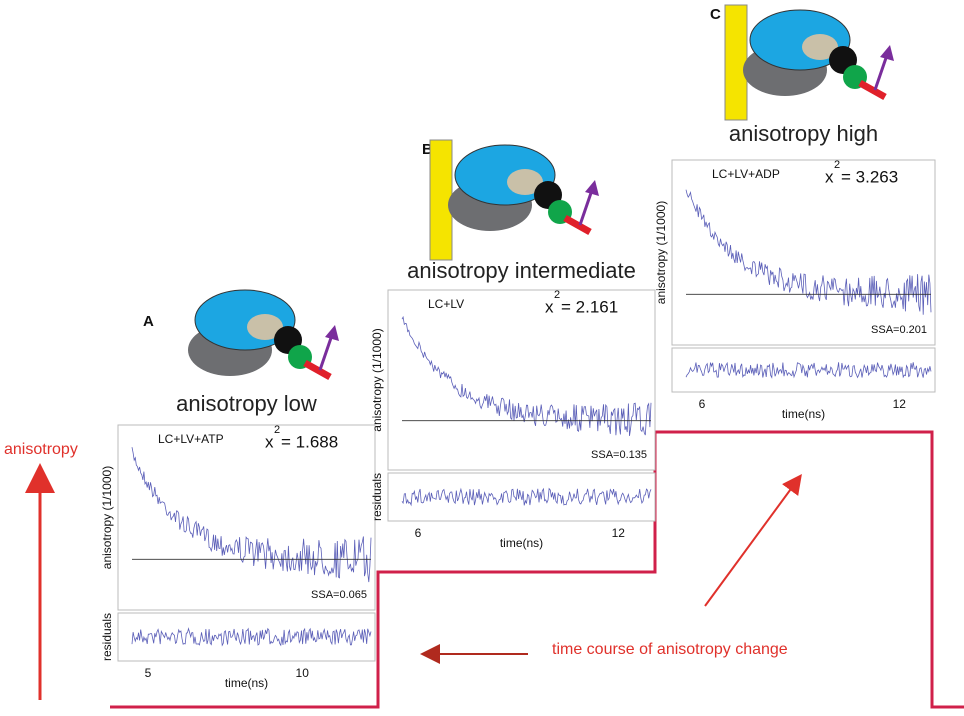  What do you see at coordinates (309, 441) in the screenshot?
I see `chi-value: = 1.688` at bounding box center [309, 441].